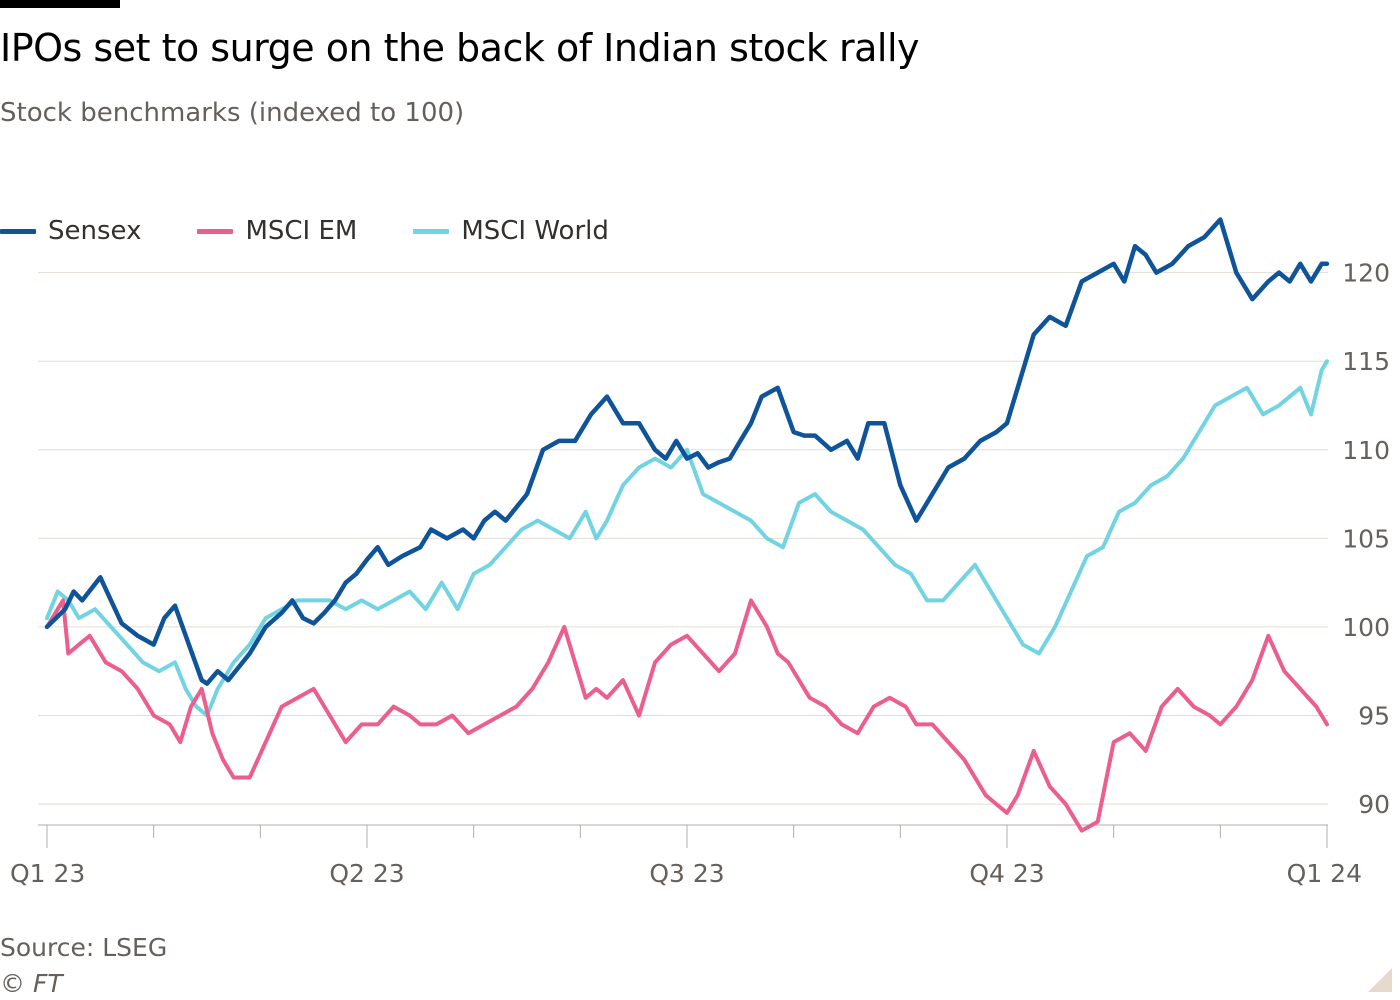 The width and height of the screenshot is (1400, 1000). What do you see at coordinates (1380, 980) in the screenshot?
I see `corner-fold-icon` at bounding box center [1380, 980].